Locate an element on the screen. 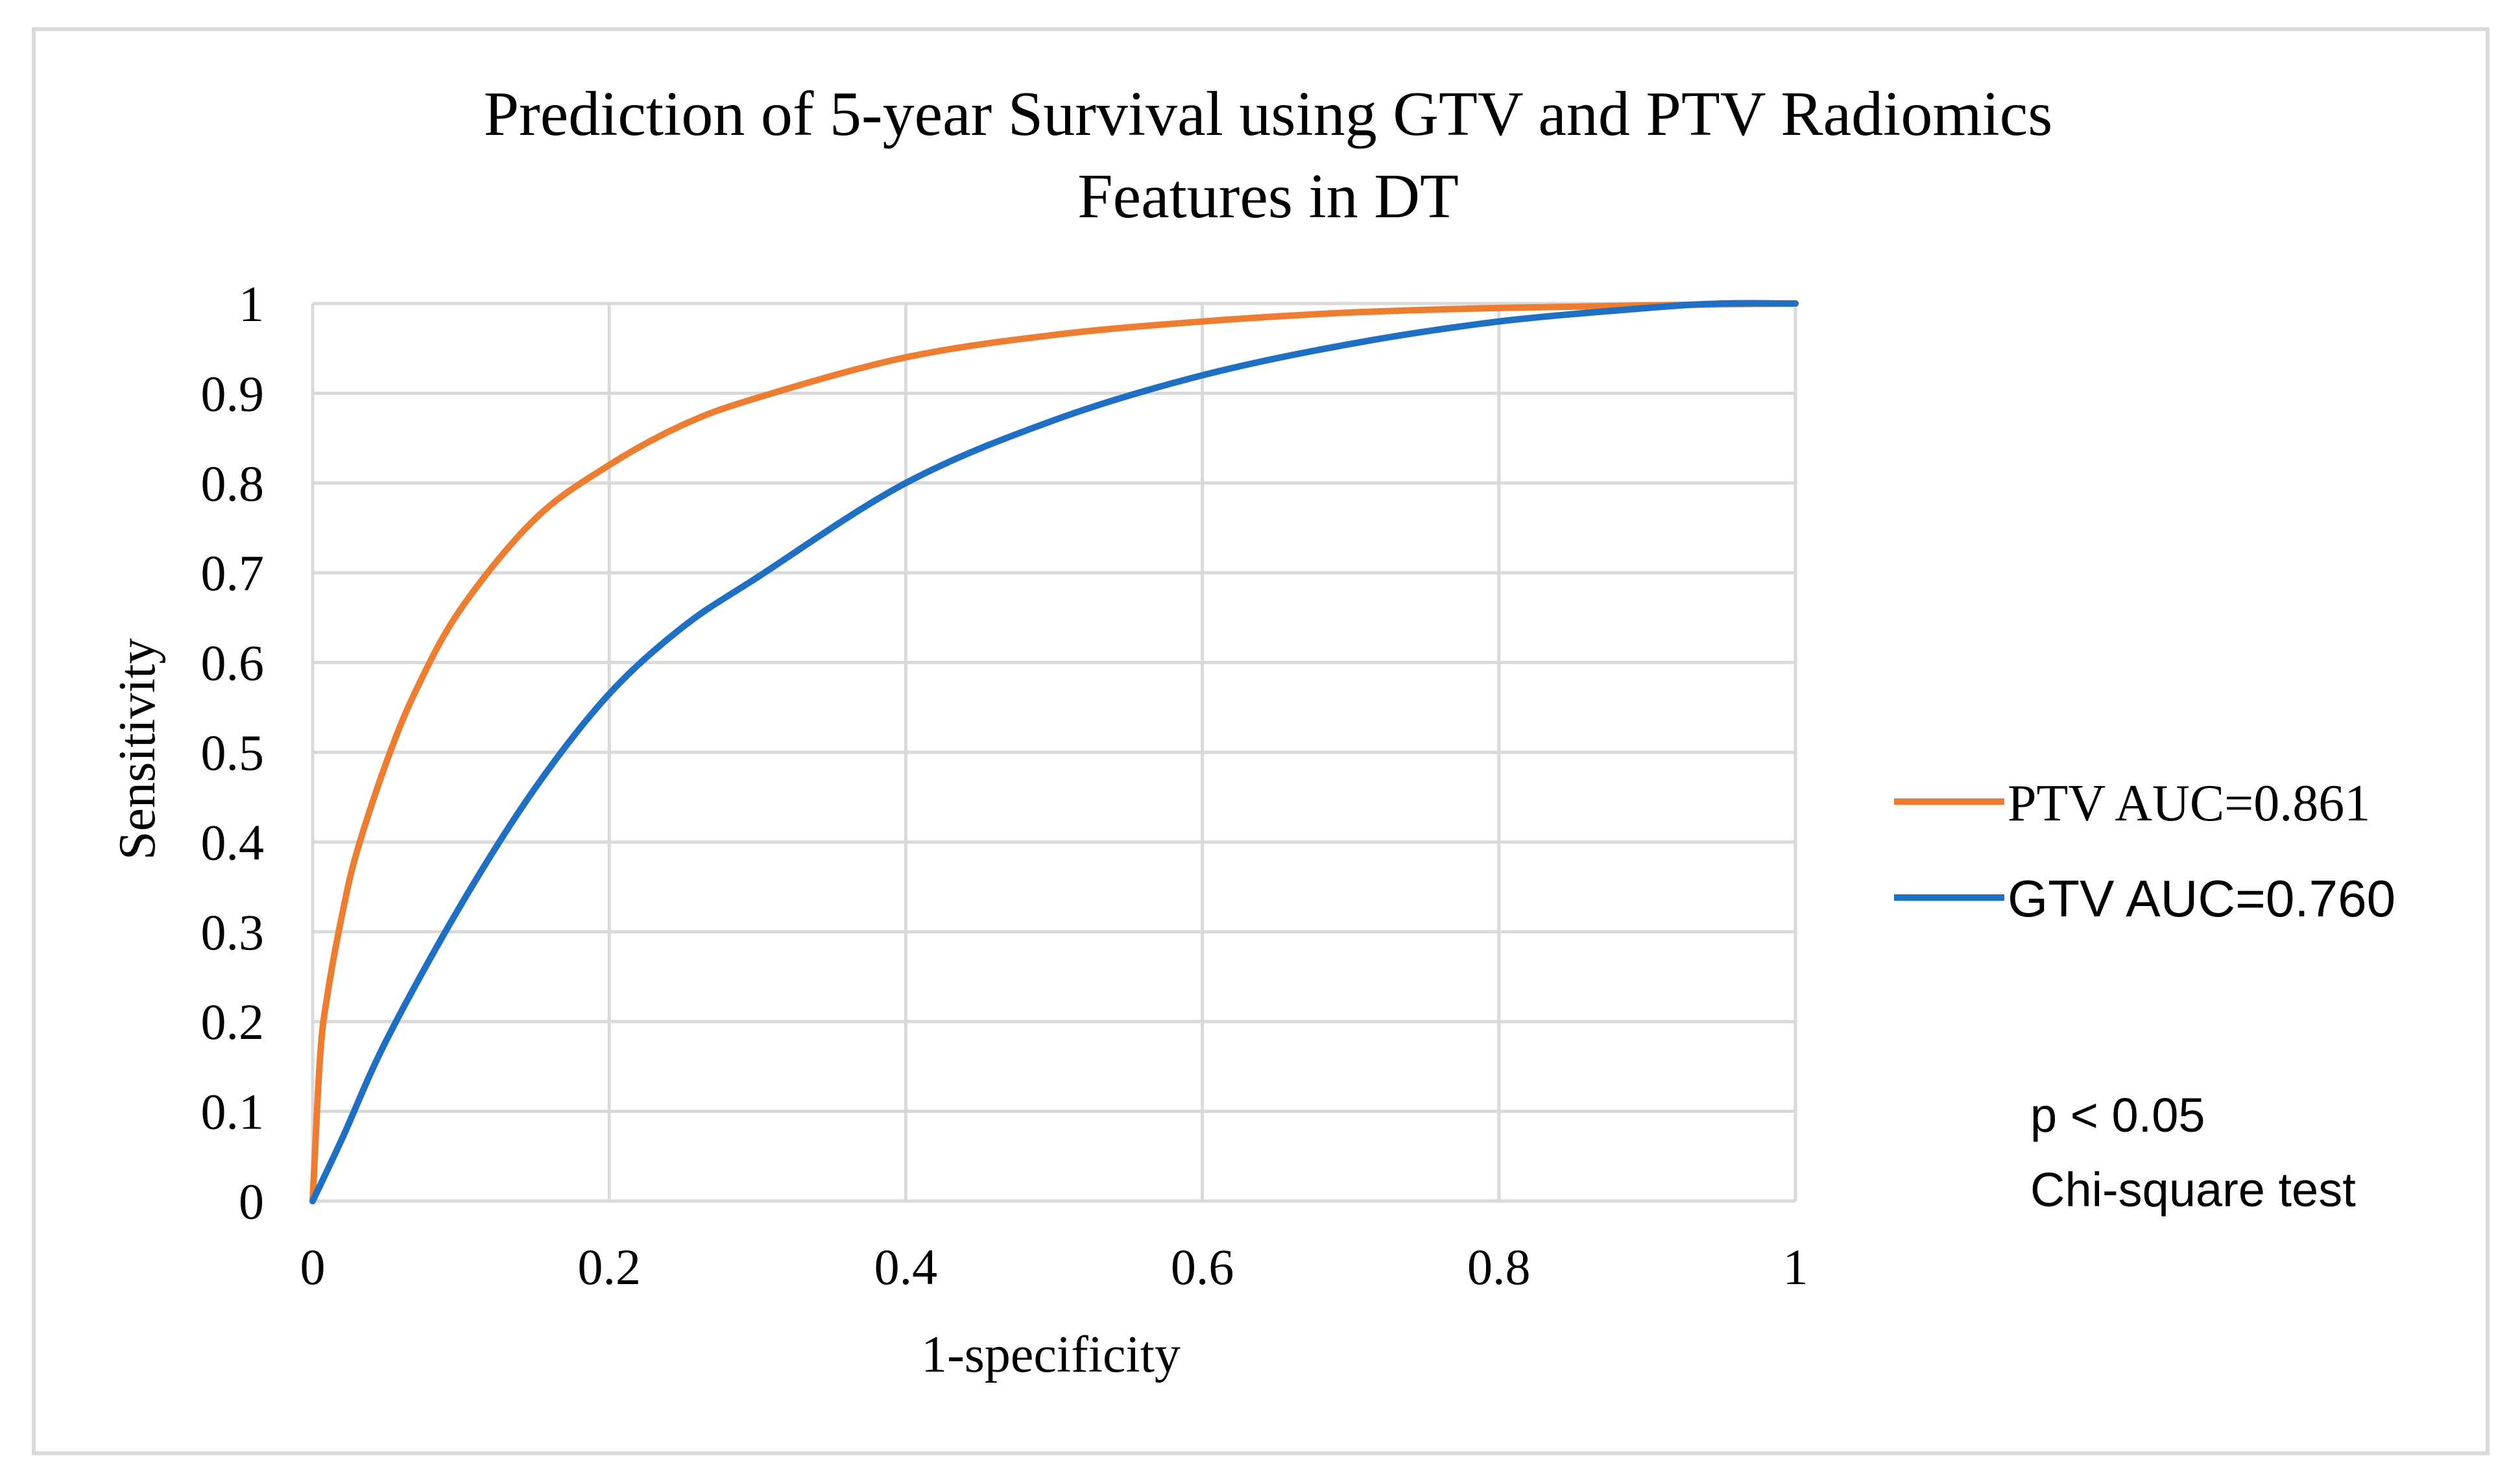 The image size is (2520, 1478). x-tick-labels: 0 0.2 0.4 0.6 0.8 1 is located at coordinates (1054, 1267).